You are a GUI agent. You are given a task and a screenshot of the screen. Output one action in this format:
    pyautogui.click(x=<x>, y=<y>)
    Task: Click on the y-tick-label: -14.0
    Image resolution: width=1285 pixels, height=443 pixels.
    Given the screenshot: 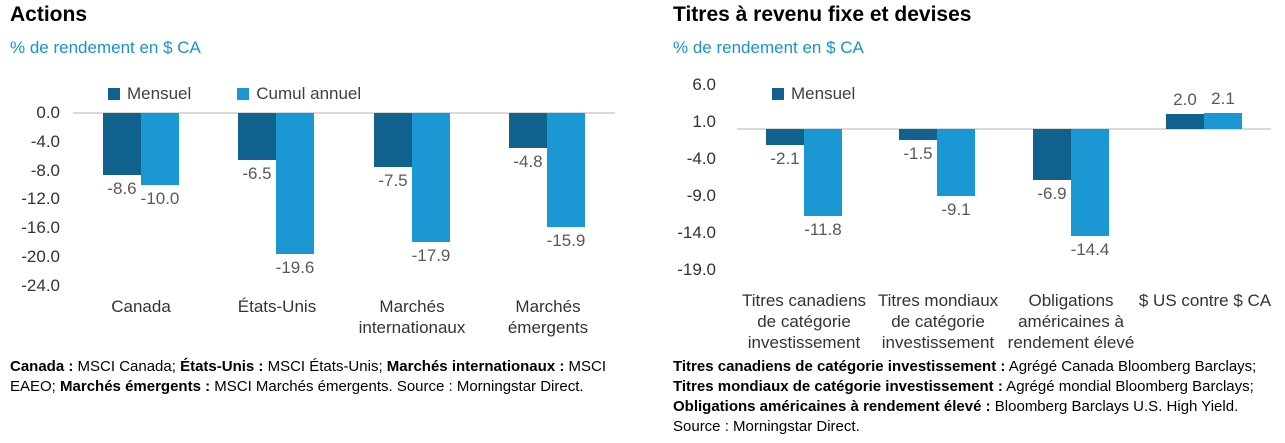 What is the action you would take?
    pyautogui.click(x=696, y=232)
    